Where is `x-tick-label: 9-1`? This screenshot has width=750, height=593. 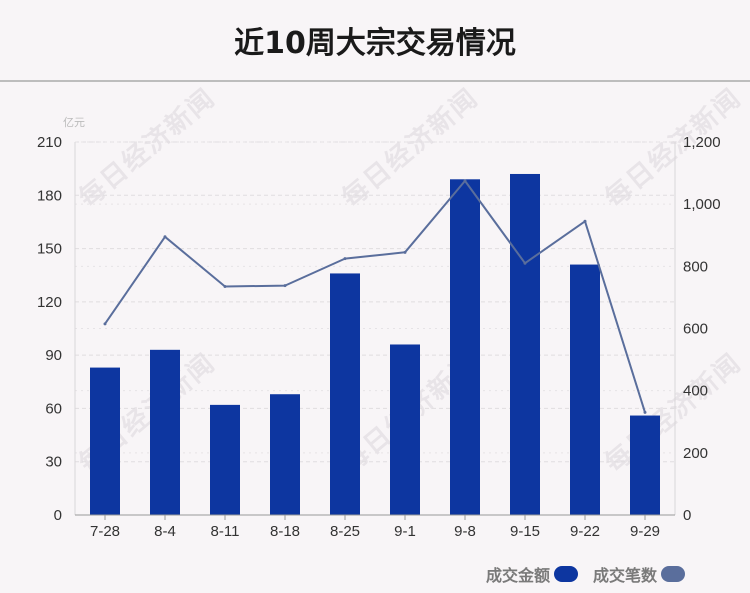
x-tick-label: 9-1 is located at coordinates (405, 531).